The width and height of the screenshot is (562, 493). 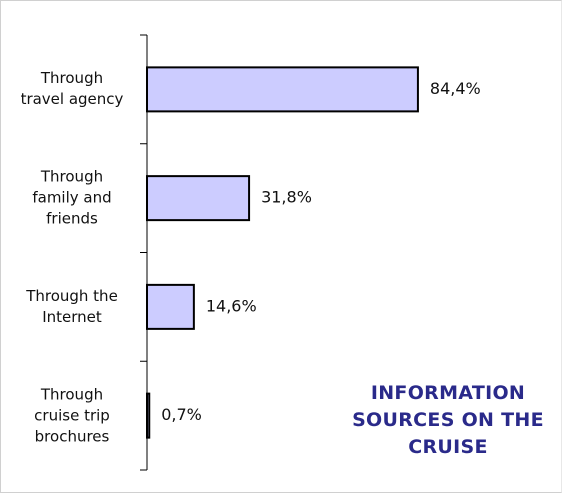 What do you see at coordinates (286, 197) in the screenshot?
I see `value-label: 31,8%` at bounding box center [286, 197].